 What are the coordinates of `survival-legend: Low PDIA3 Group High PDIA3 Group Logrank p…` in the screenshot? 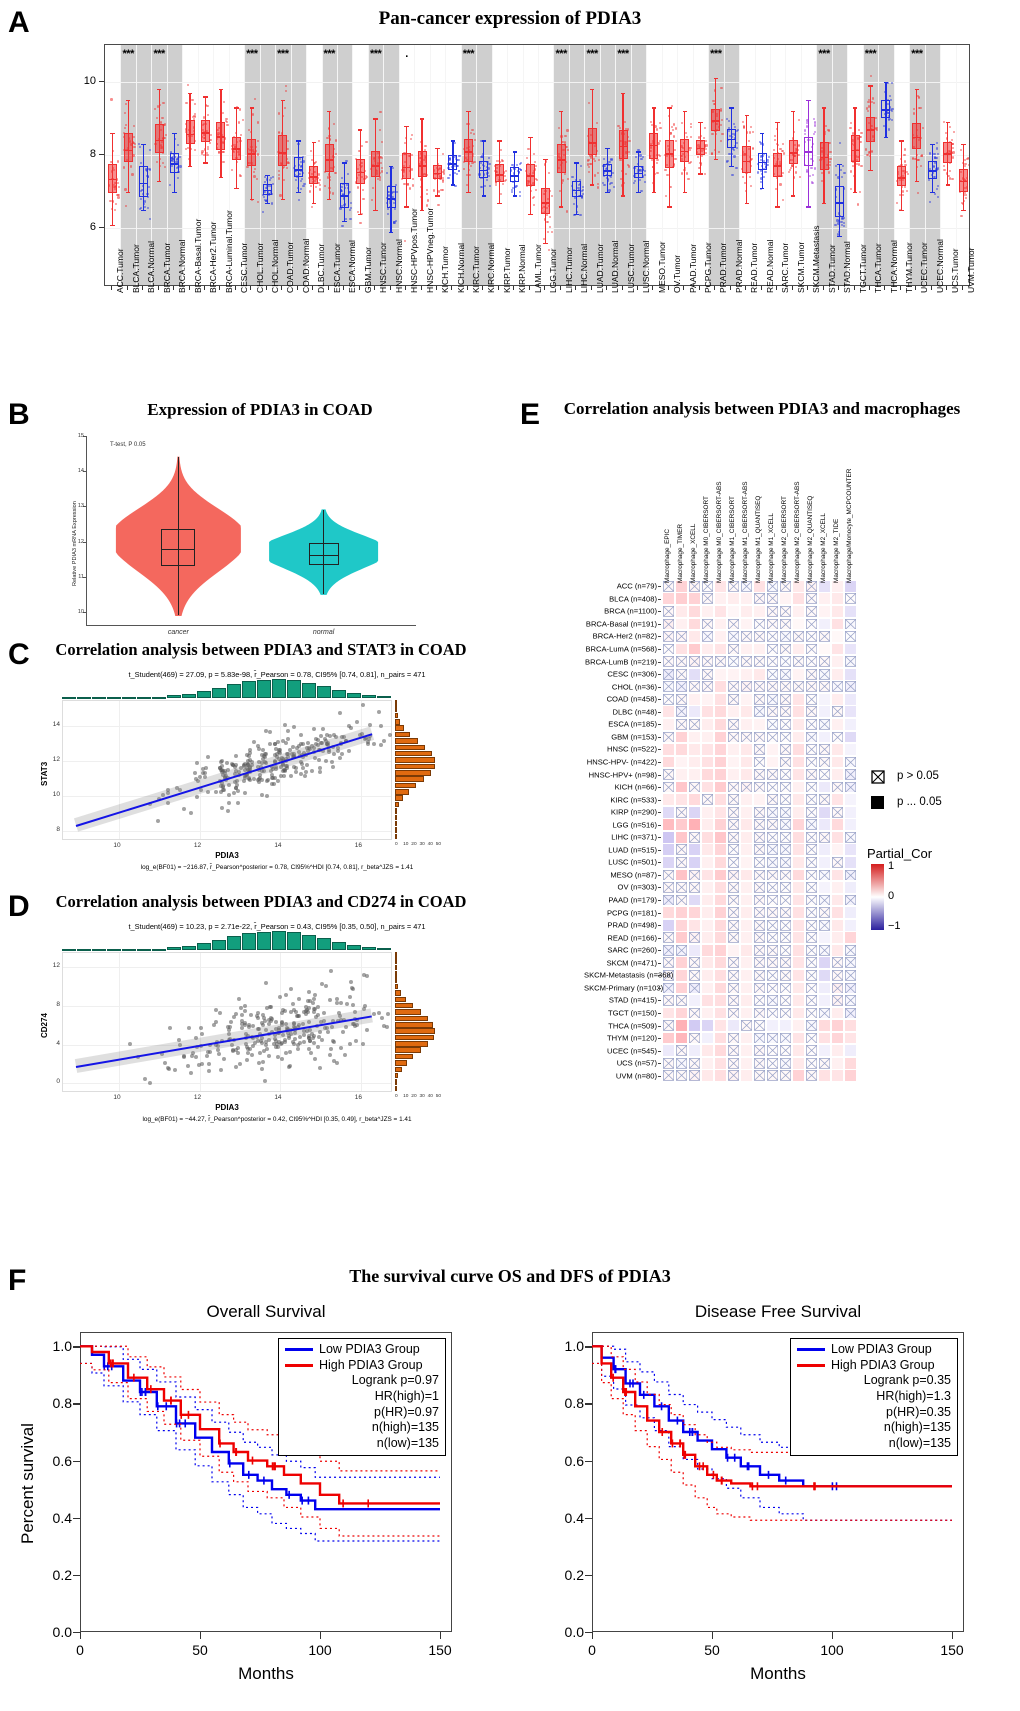 It's located at (362, 1397).